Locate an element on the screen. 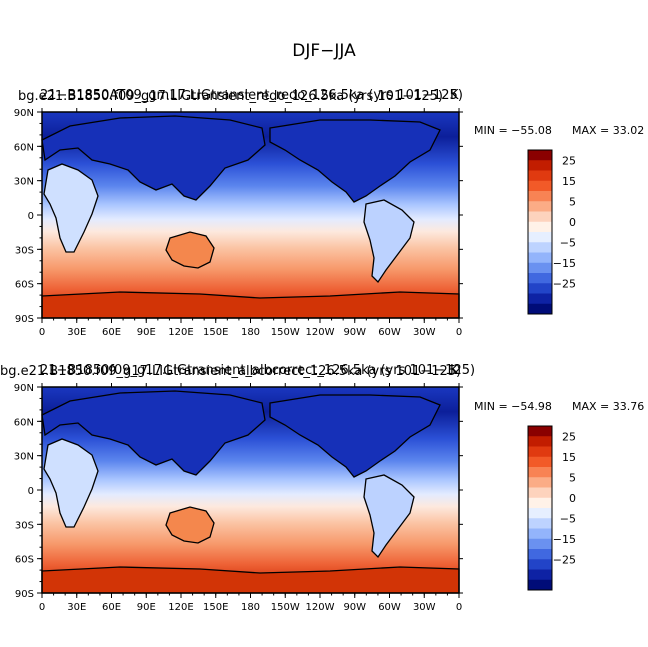 This screenshot has width=648, height=647. panel-2-ytick-label: 30S is located at coordinates (24, 525).